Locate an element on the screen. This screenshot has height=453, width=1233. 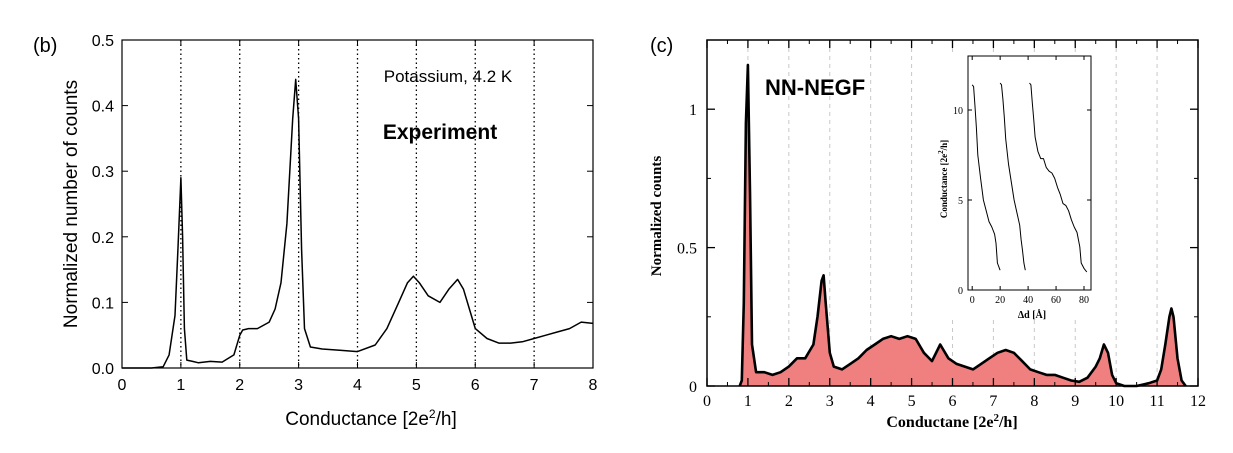
panel-b-y-tick-label: 0.0 is located at coordinates (103, 369).